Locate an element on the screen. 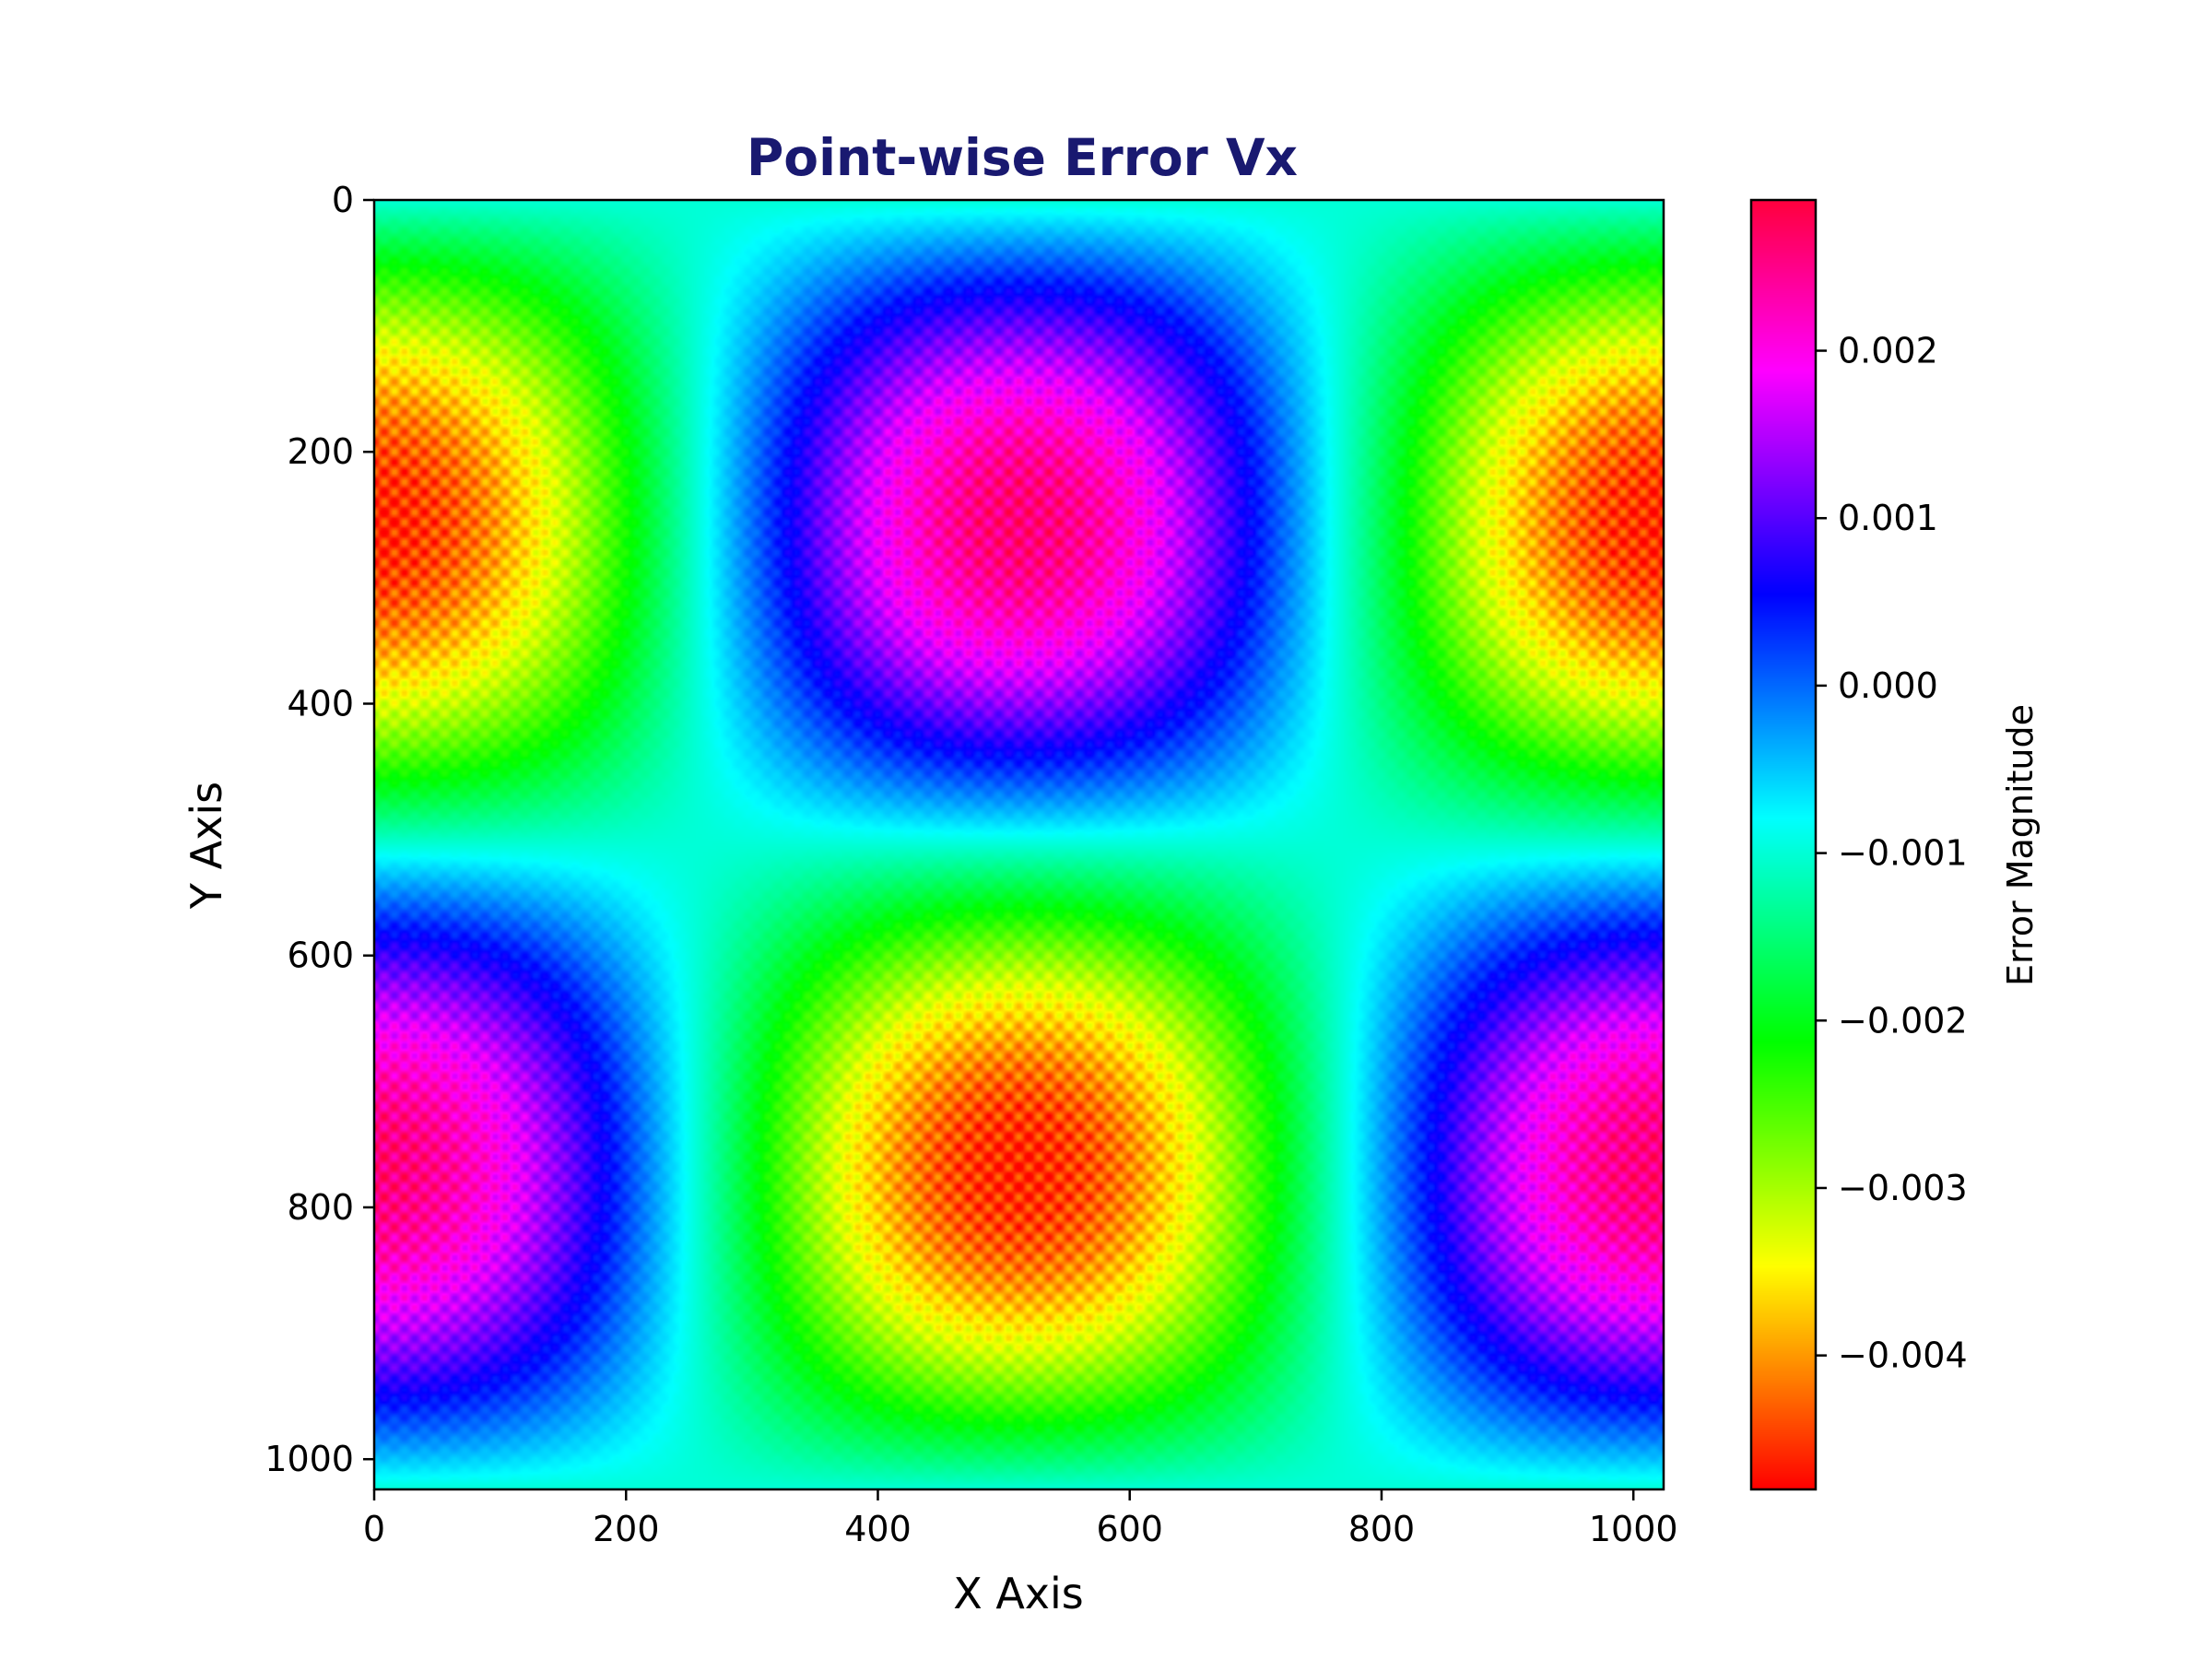 This screenshot has width=2212, height=1659. x-axis-label: X Axis is located at coordinates (1018, 1593).